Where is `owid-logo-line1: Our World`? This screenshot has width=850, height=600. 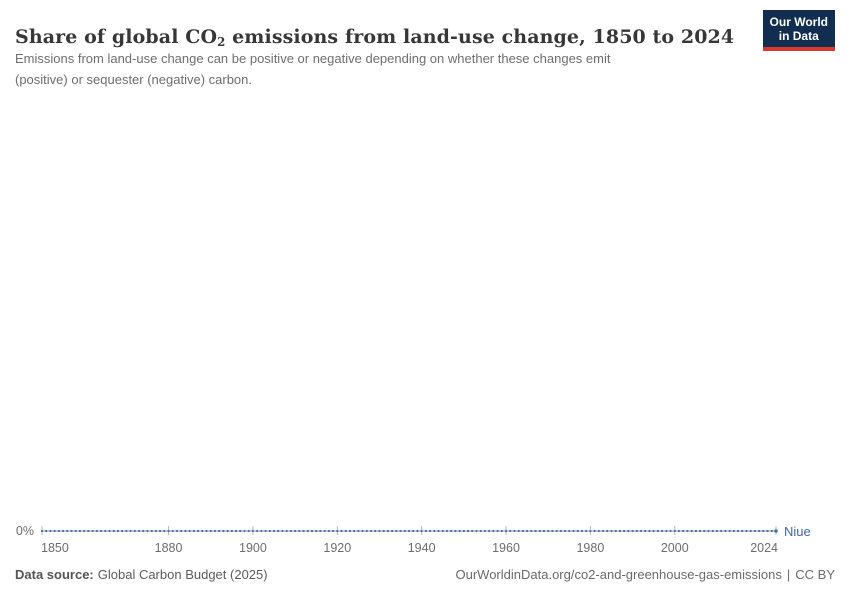 owid-logo-line1: Our World is located at coordinates (798, 22).